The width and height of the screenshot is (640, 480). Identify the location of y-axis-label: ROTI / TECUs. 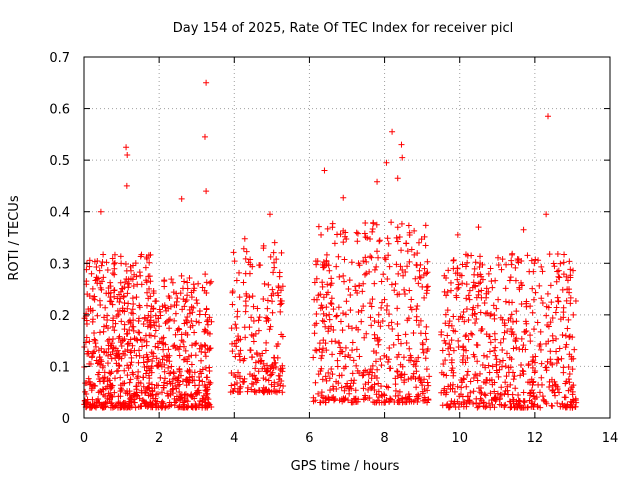
(14, 237).